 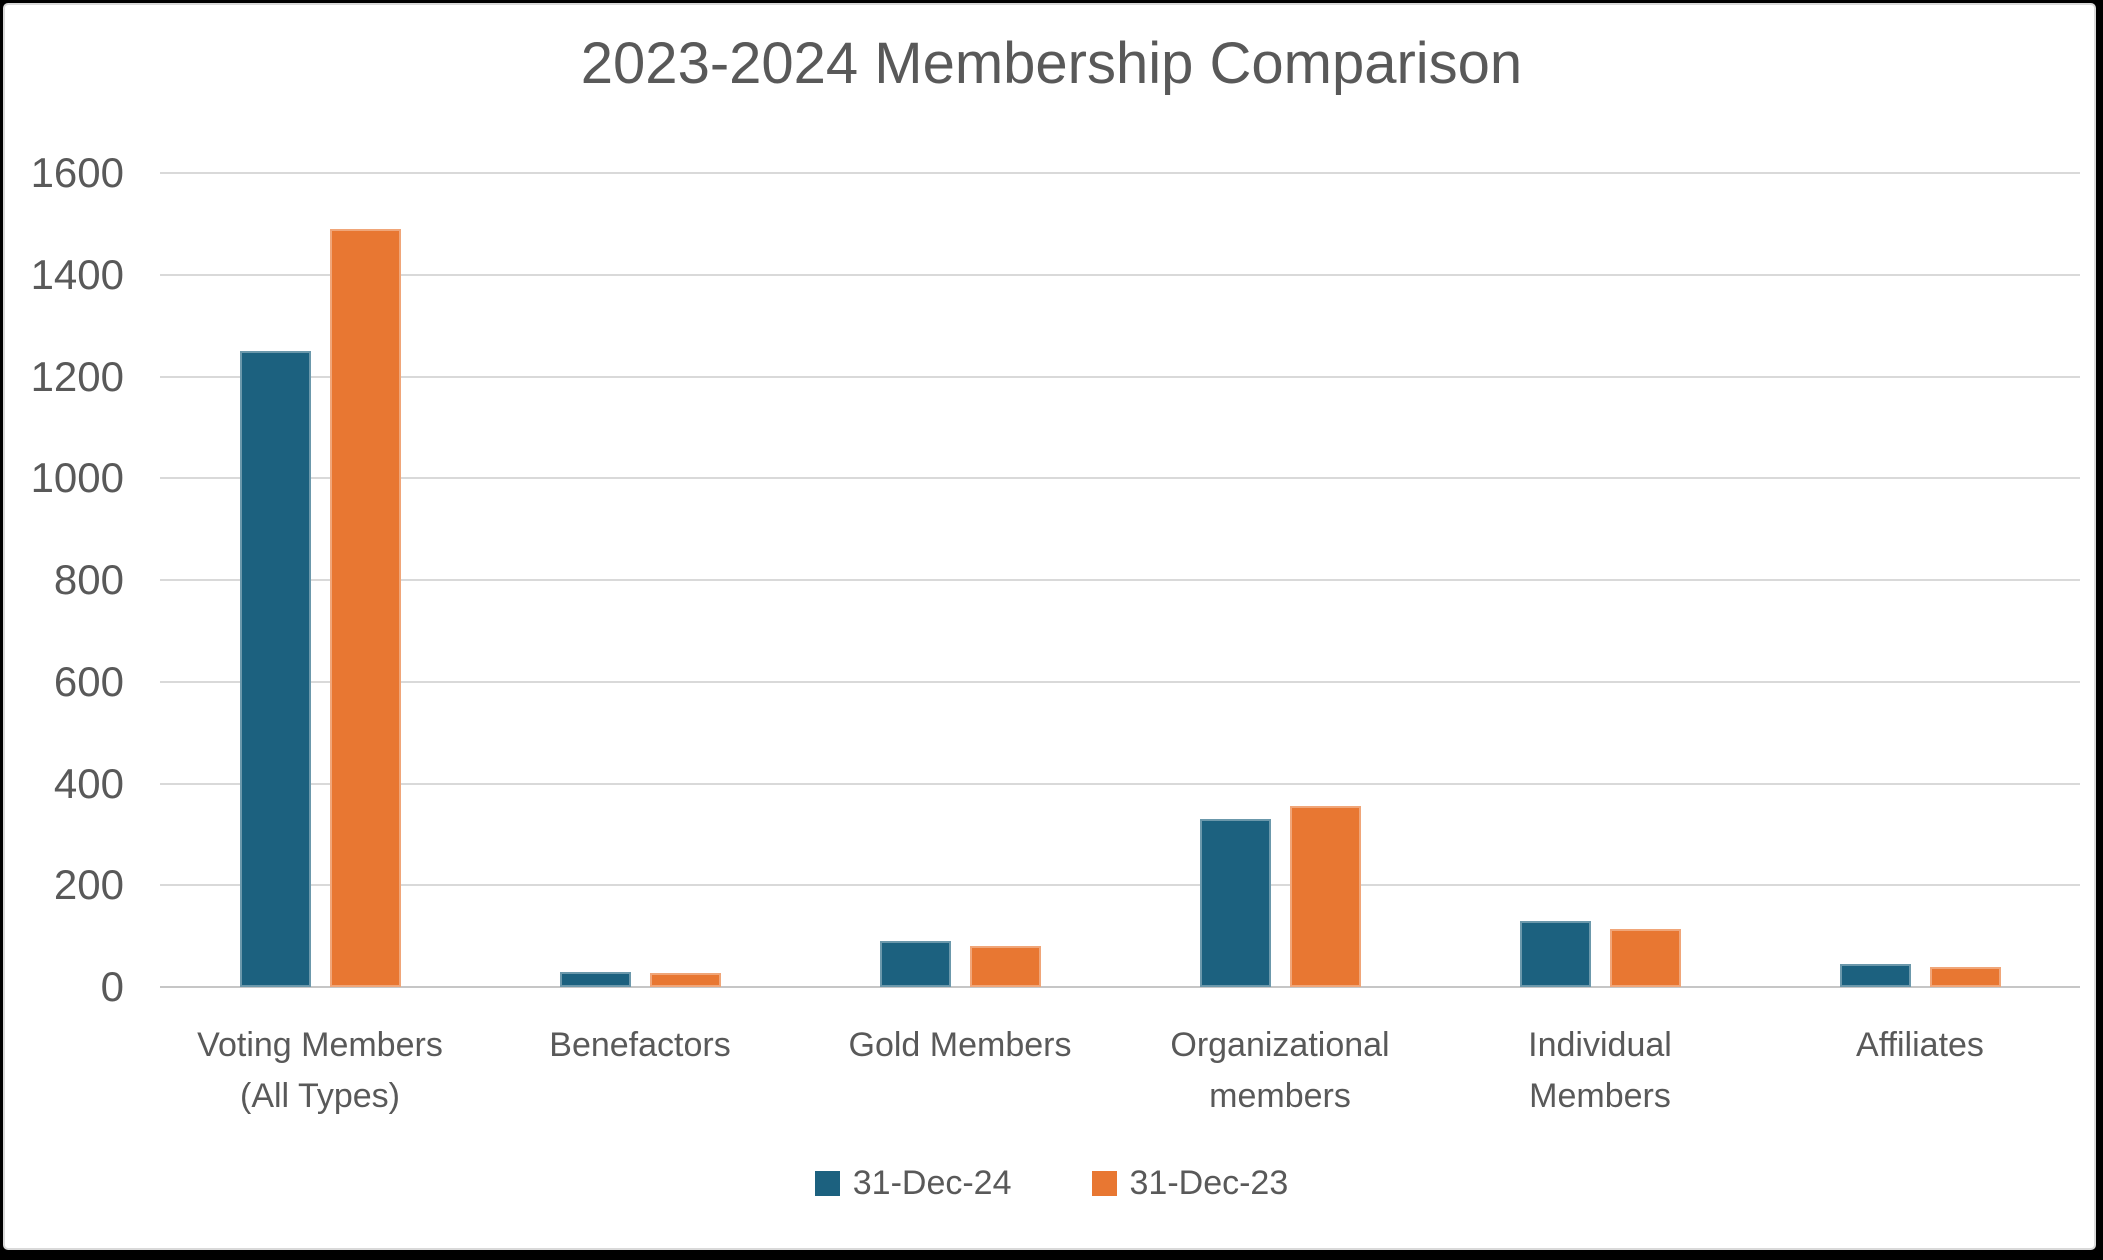 I want to click on y-axis-tick-label: 1200, so click(x=77, y=376).